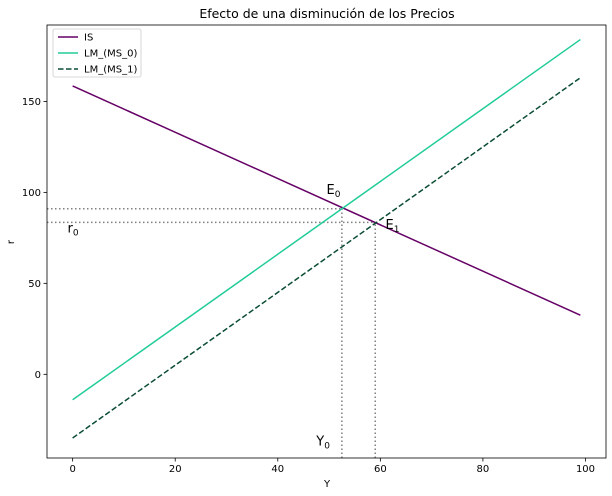 The height and width of the screenshot is (496, 612). What do you see at coordinates (380, 469) in the screenshot?
I see `x-tick-label: 60` at bounding box center [380, 469].